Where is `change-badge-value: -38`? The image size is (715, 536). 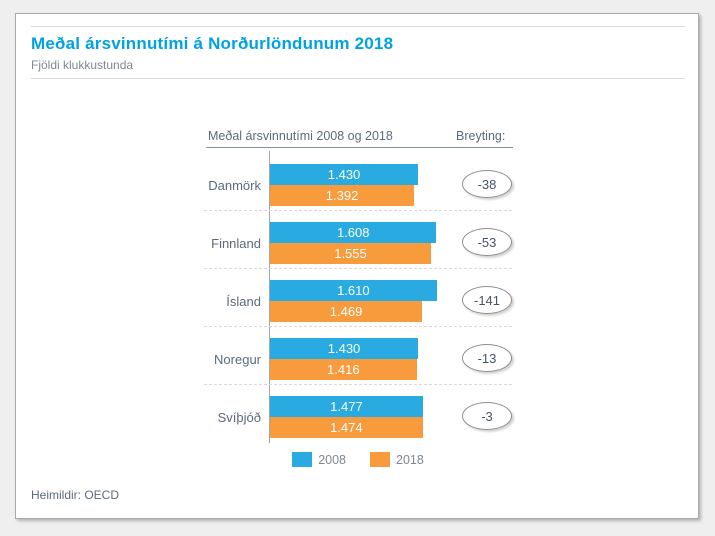 change-badge-value: -38 is located at coordinates (487, 184).